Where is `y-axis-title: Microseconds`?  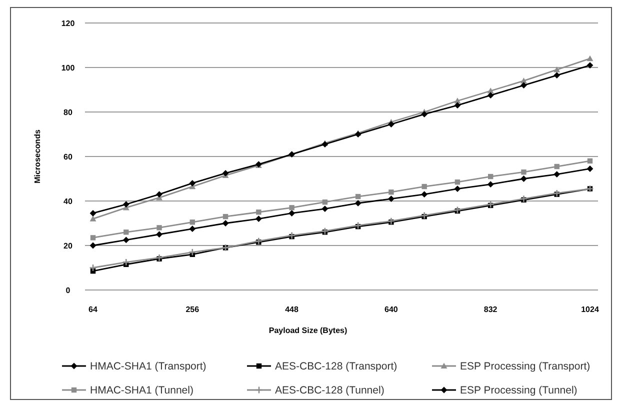 y-axis-title: Microseconds is located at coordinates (37, 156).